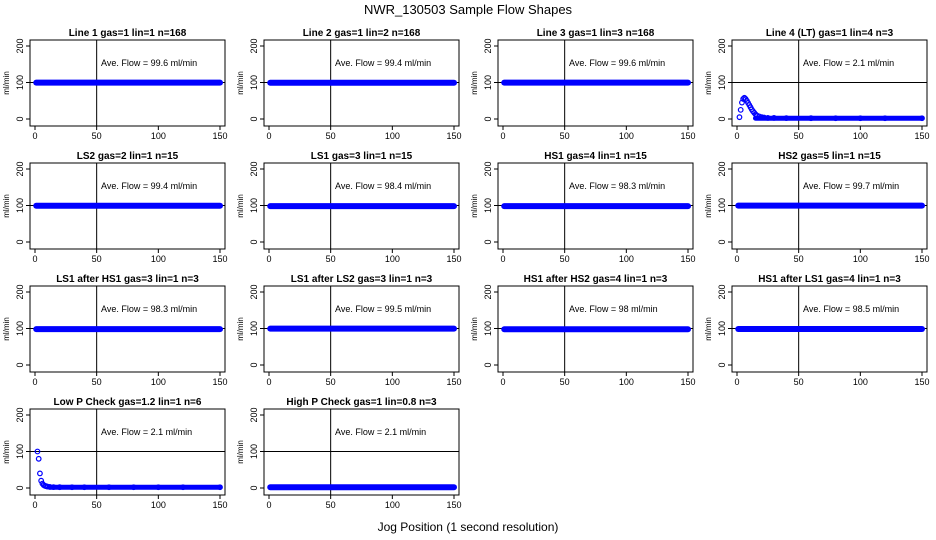 The image size is (936, 540). What do you see at coordinates (128, 402) in the screenshot?
I see `panel-title: Low P Check gas=1.2 lin=1 n=6` at bounding box center [128, 402].